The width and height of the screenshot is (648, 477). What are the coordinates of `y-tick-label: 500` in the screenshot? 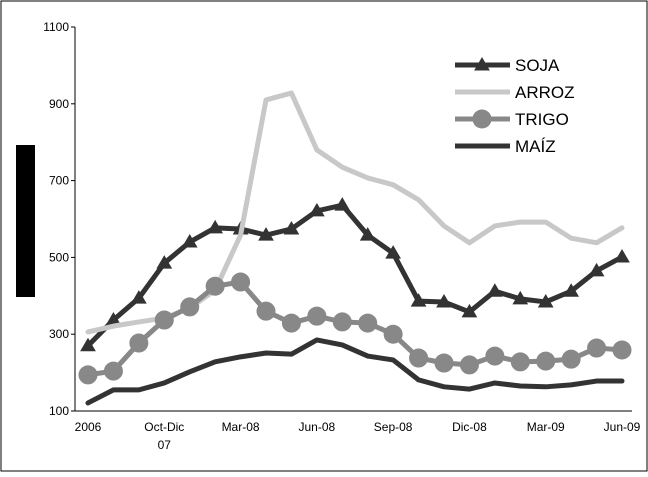 It's located at (59, 257).